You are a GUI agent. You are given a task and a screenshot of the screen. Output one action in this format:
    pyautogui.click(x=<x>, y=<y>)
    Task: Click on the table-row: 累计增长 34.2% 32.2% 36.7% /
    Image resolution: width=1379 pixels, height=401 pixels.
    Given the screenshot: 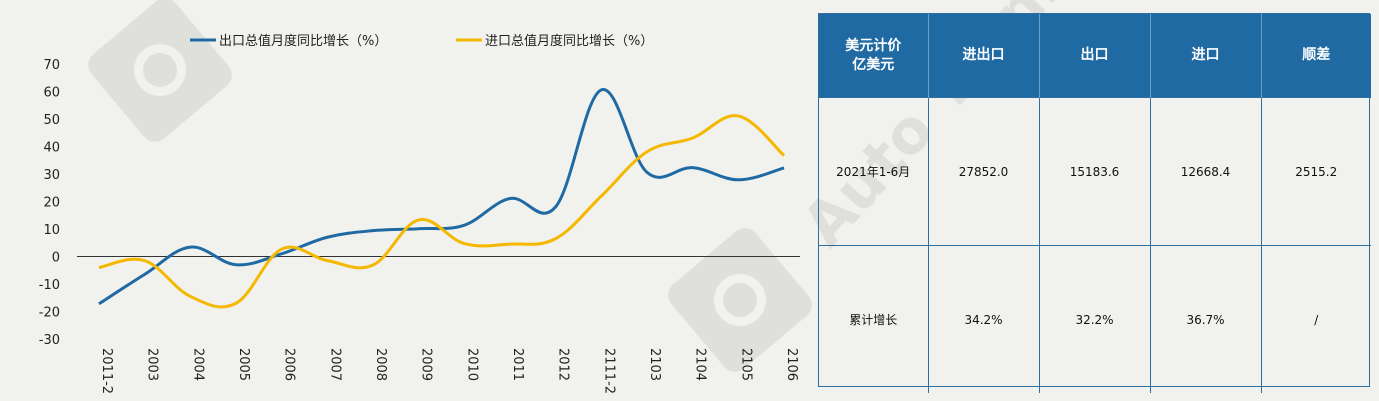 What is the action you would take?
    pyautogui.click(x=1095, y=319)
    